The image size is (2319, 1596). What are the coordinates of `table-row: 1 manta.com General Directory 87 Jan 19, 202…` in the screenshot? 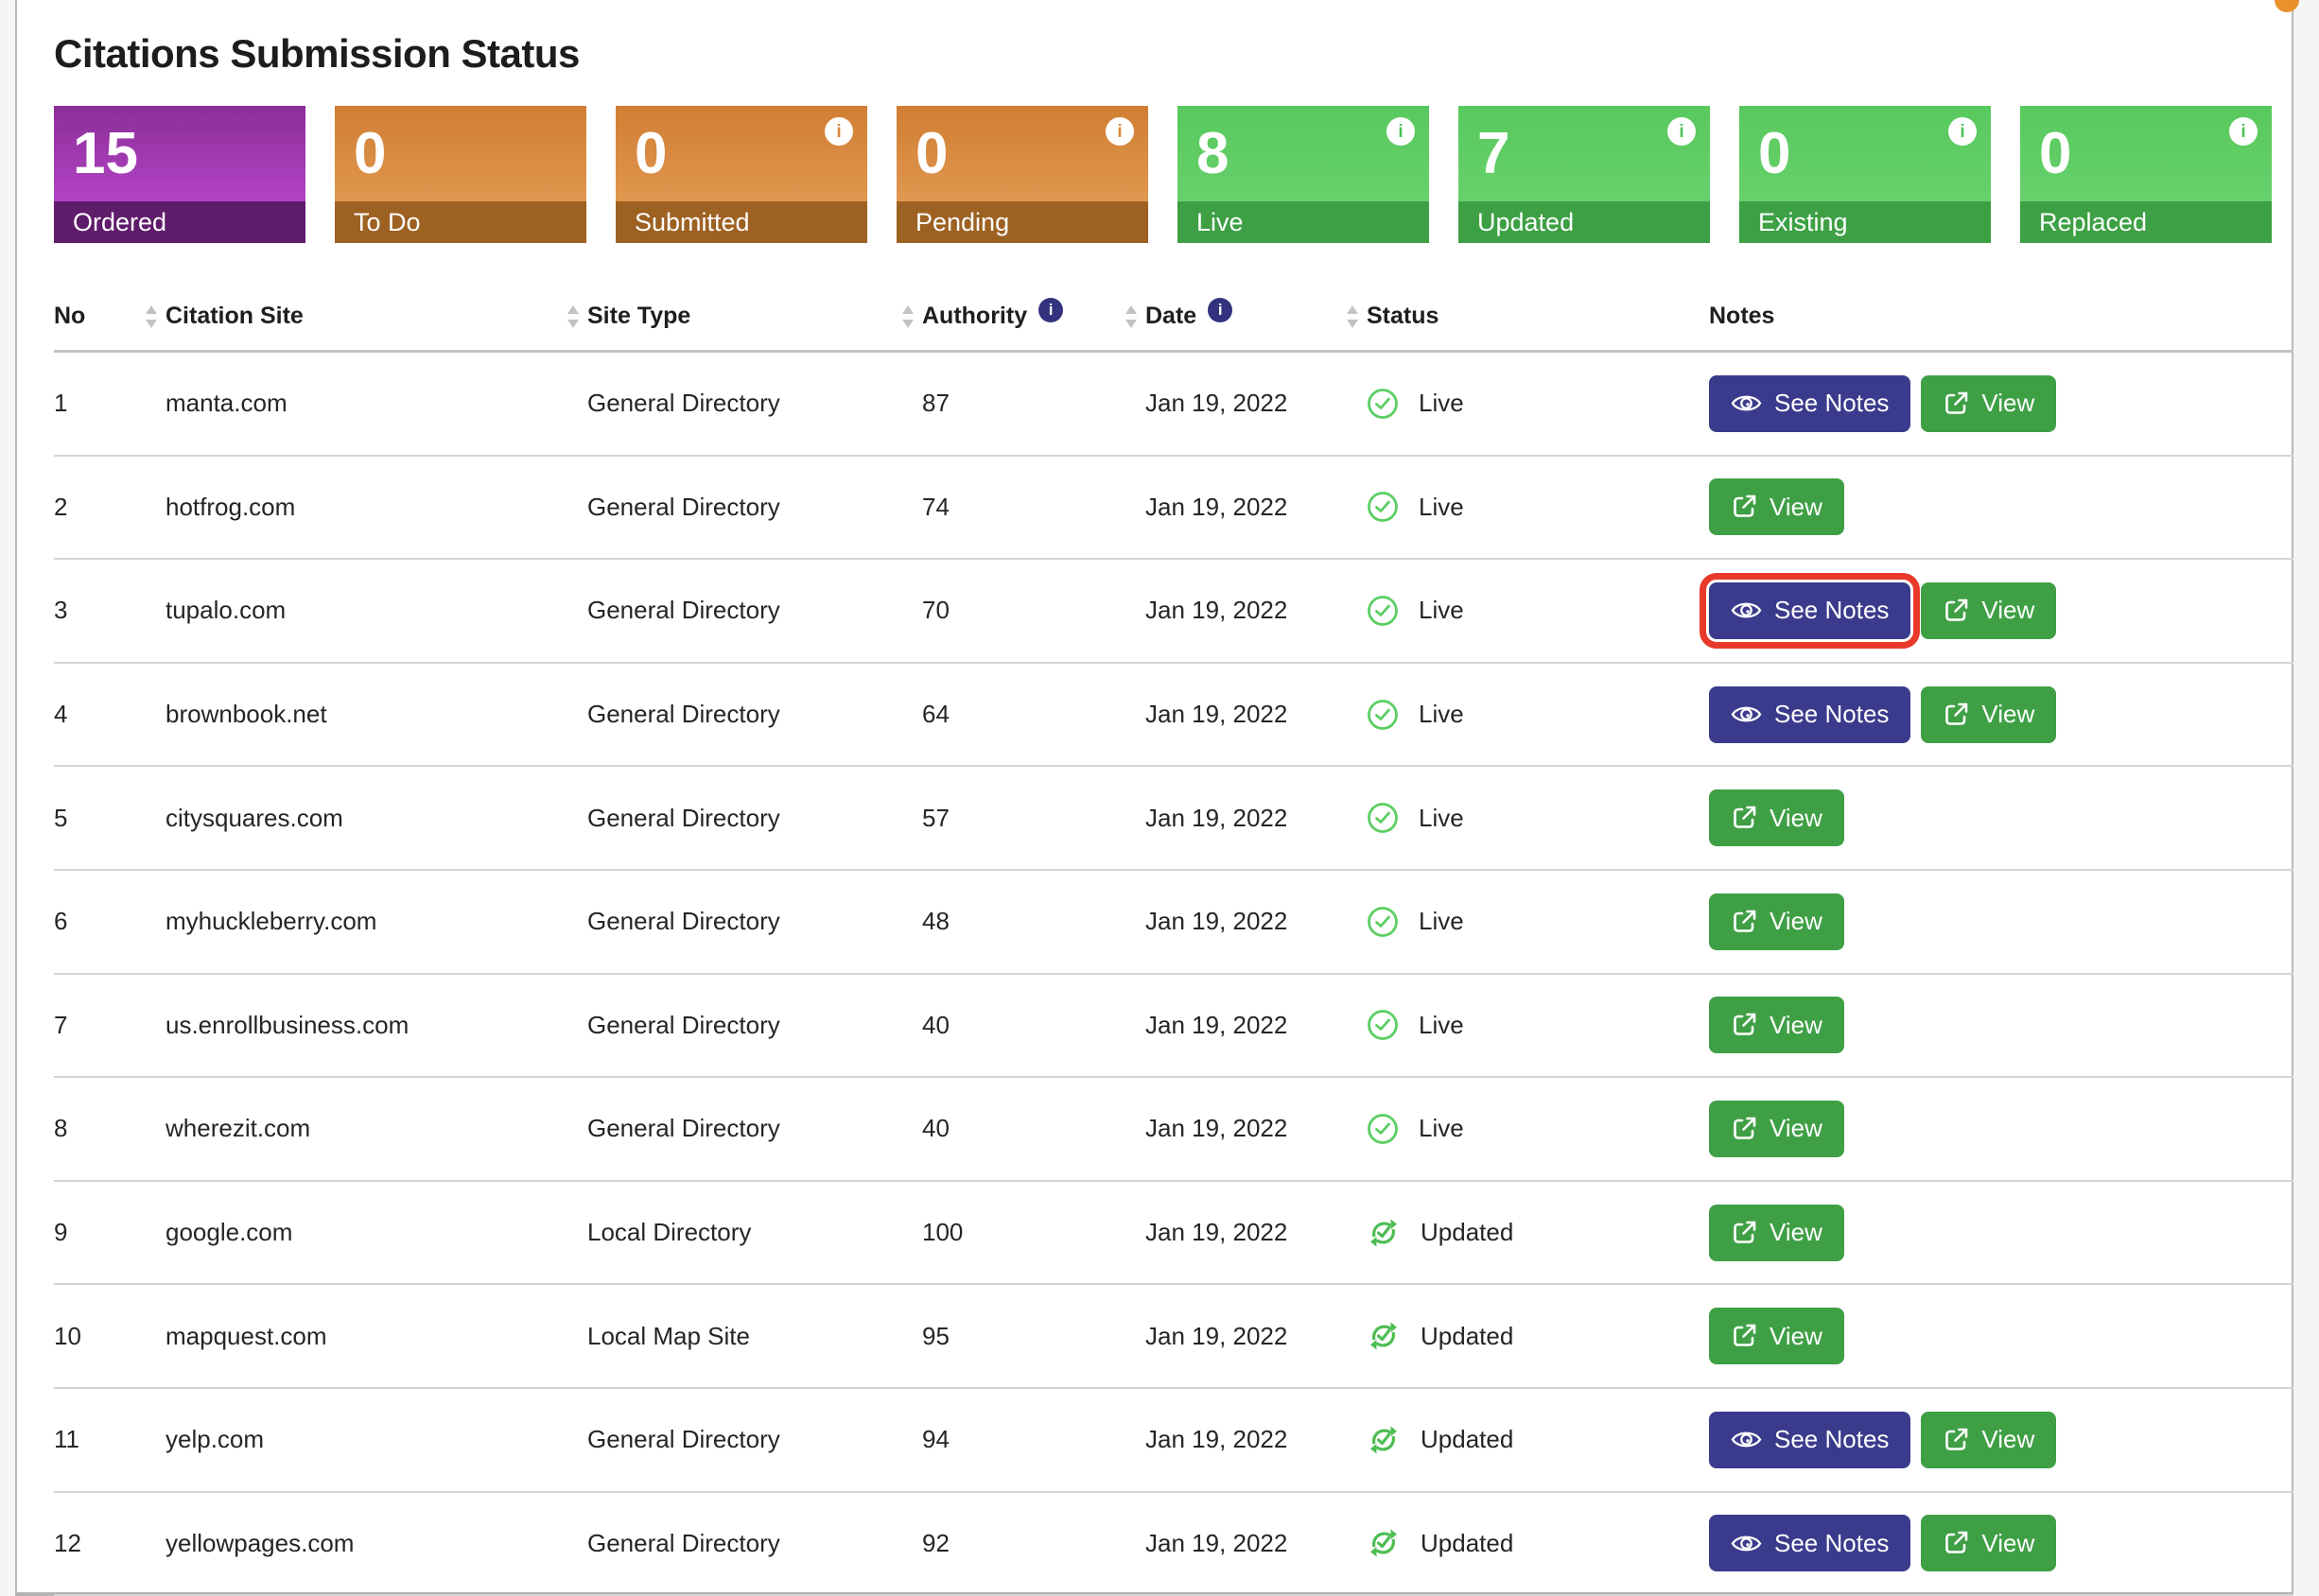 It's located at (1173, 405).